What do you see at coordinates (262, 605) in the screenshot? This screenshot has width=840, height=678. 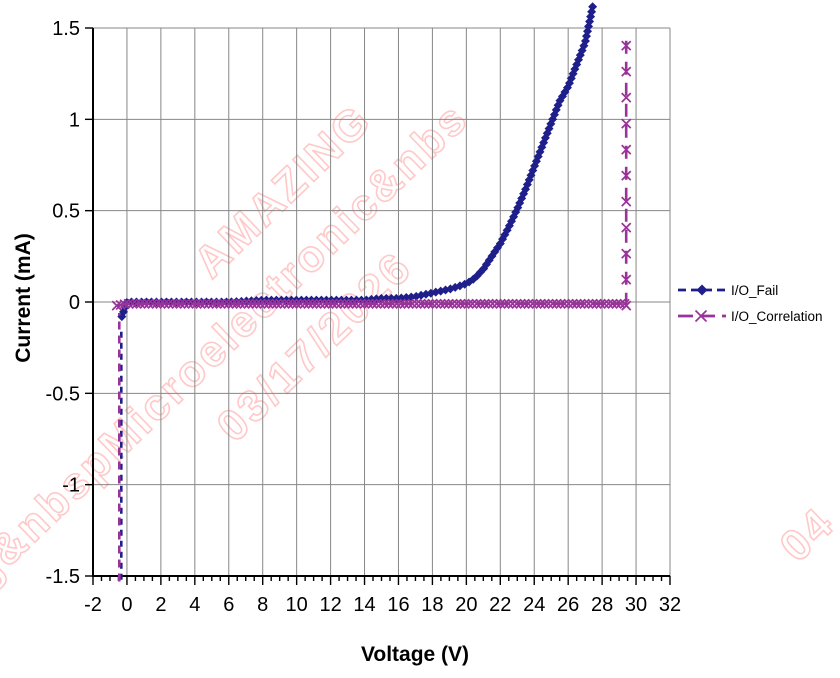 I see `svg-text: 8` at bounding box center [262, 605].